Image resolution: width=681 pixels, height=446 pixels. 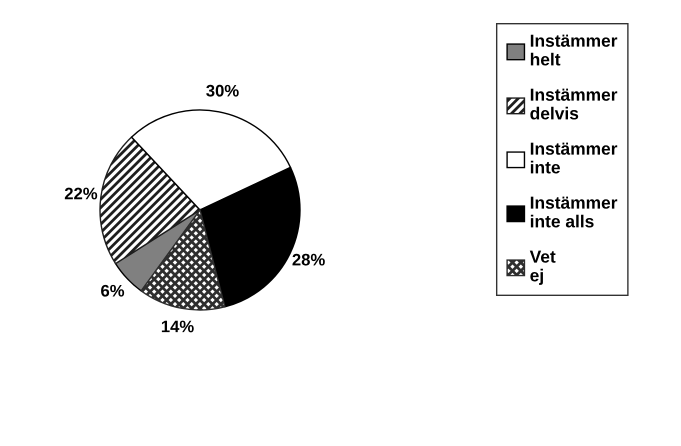 I want to click on data-label: 6%, so click(x=112, y=290).